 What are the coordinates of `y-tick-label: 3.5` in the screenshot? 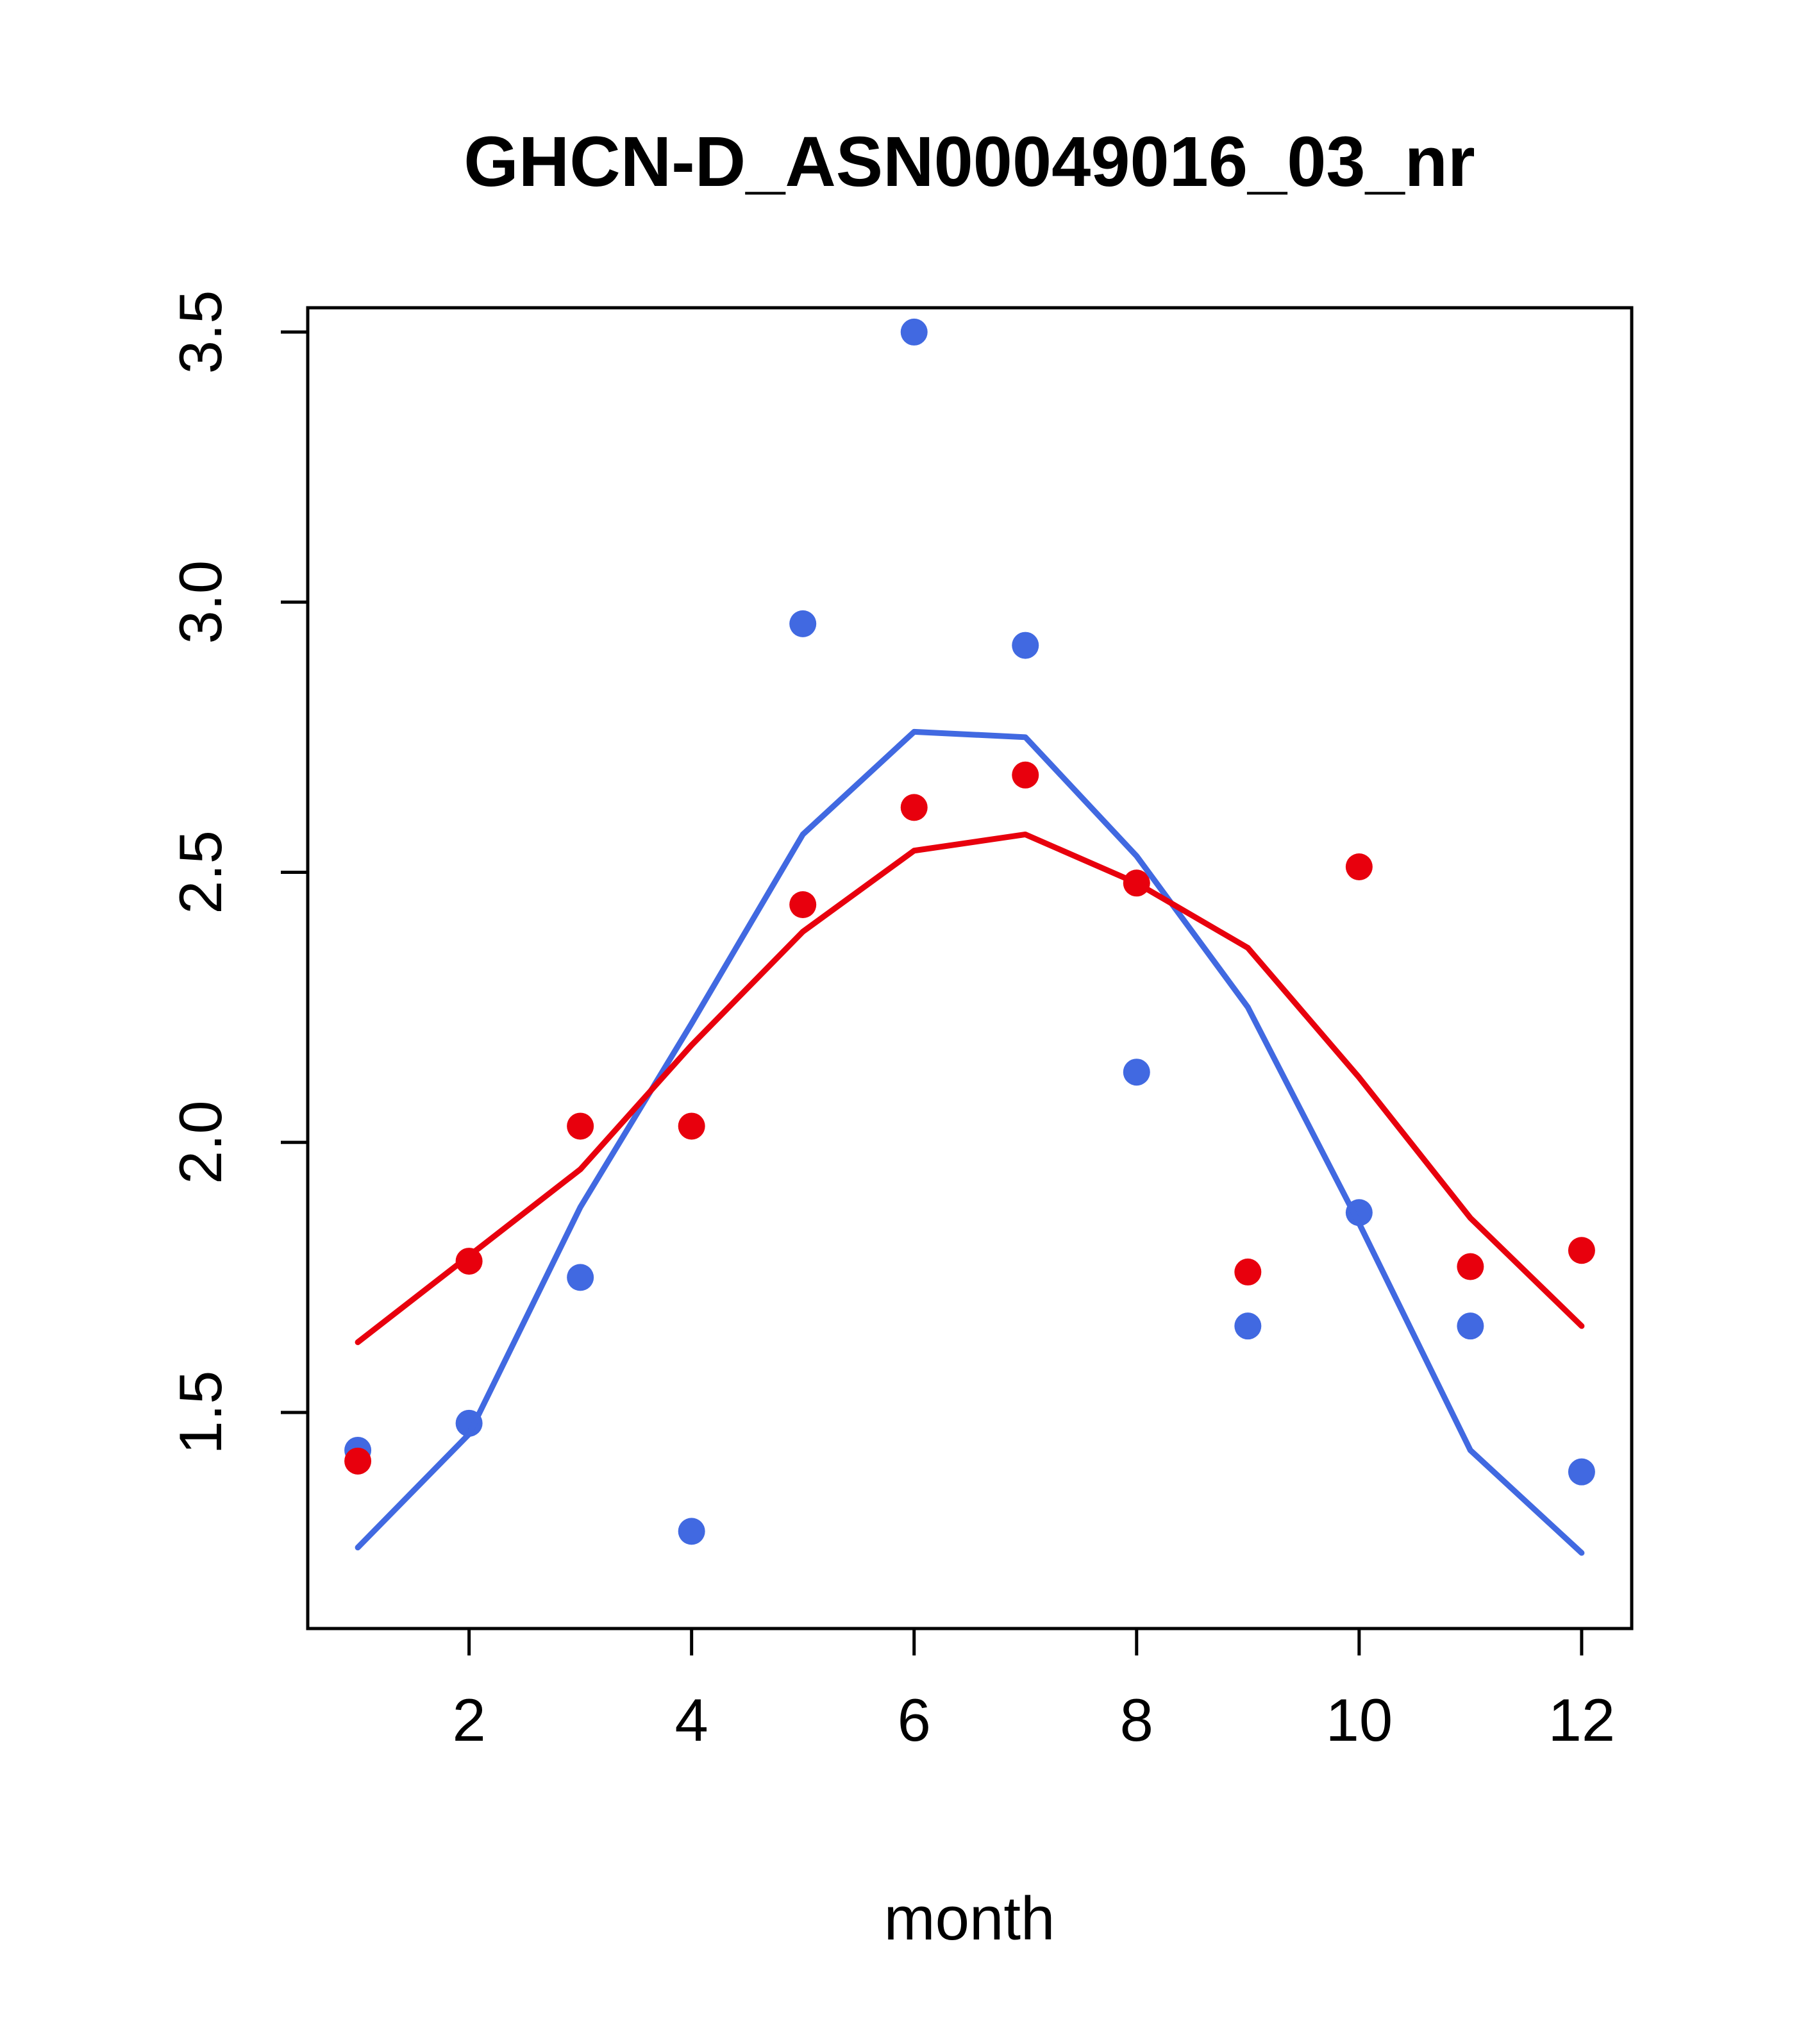 It's located at (201, 332).